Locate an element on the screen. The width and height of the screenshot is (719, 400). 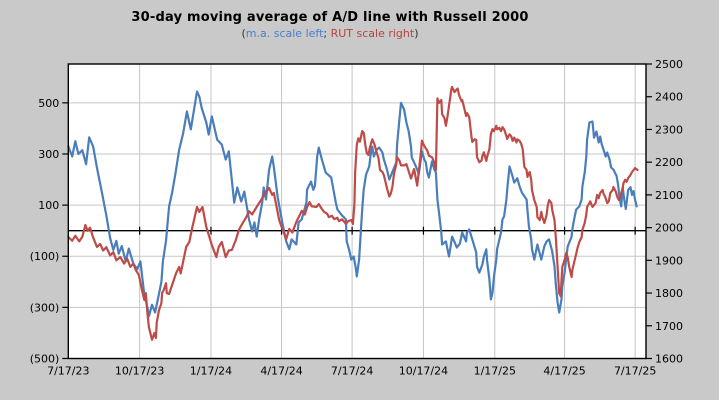
x-axis-tick-label: 10/17/24 is located at coordinates (423, 371).